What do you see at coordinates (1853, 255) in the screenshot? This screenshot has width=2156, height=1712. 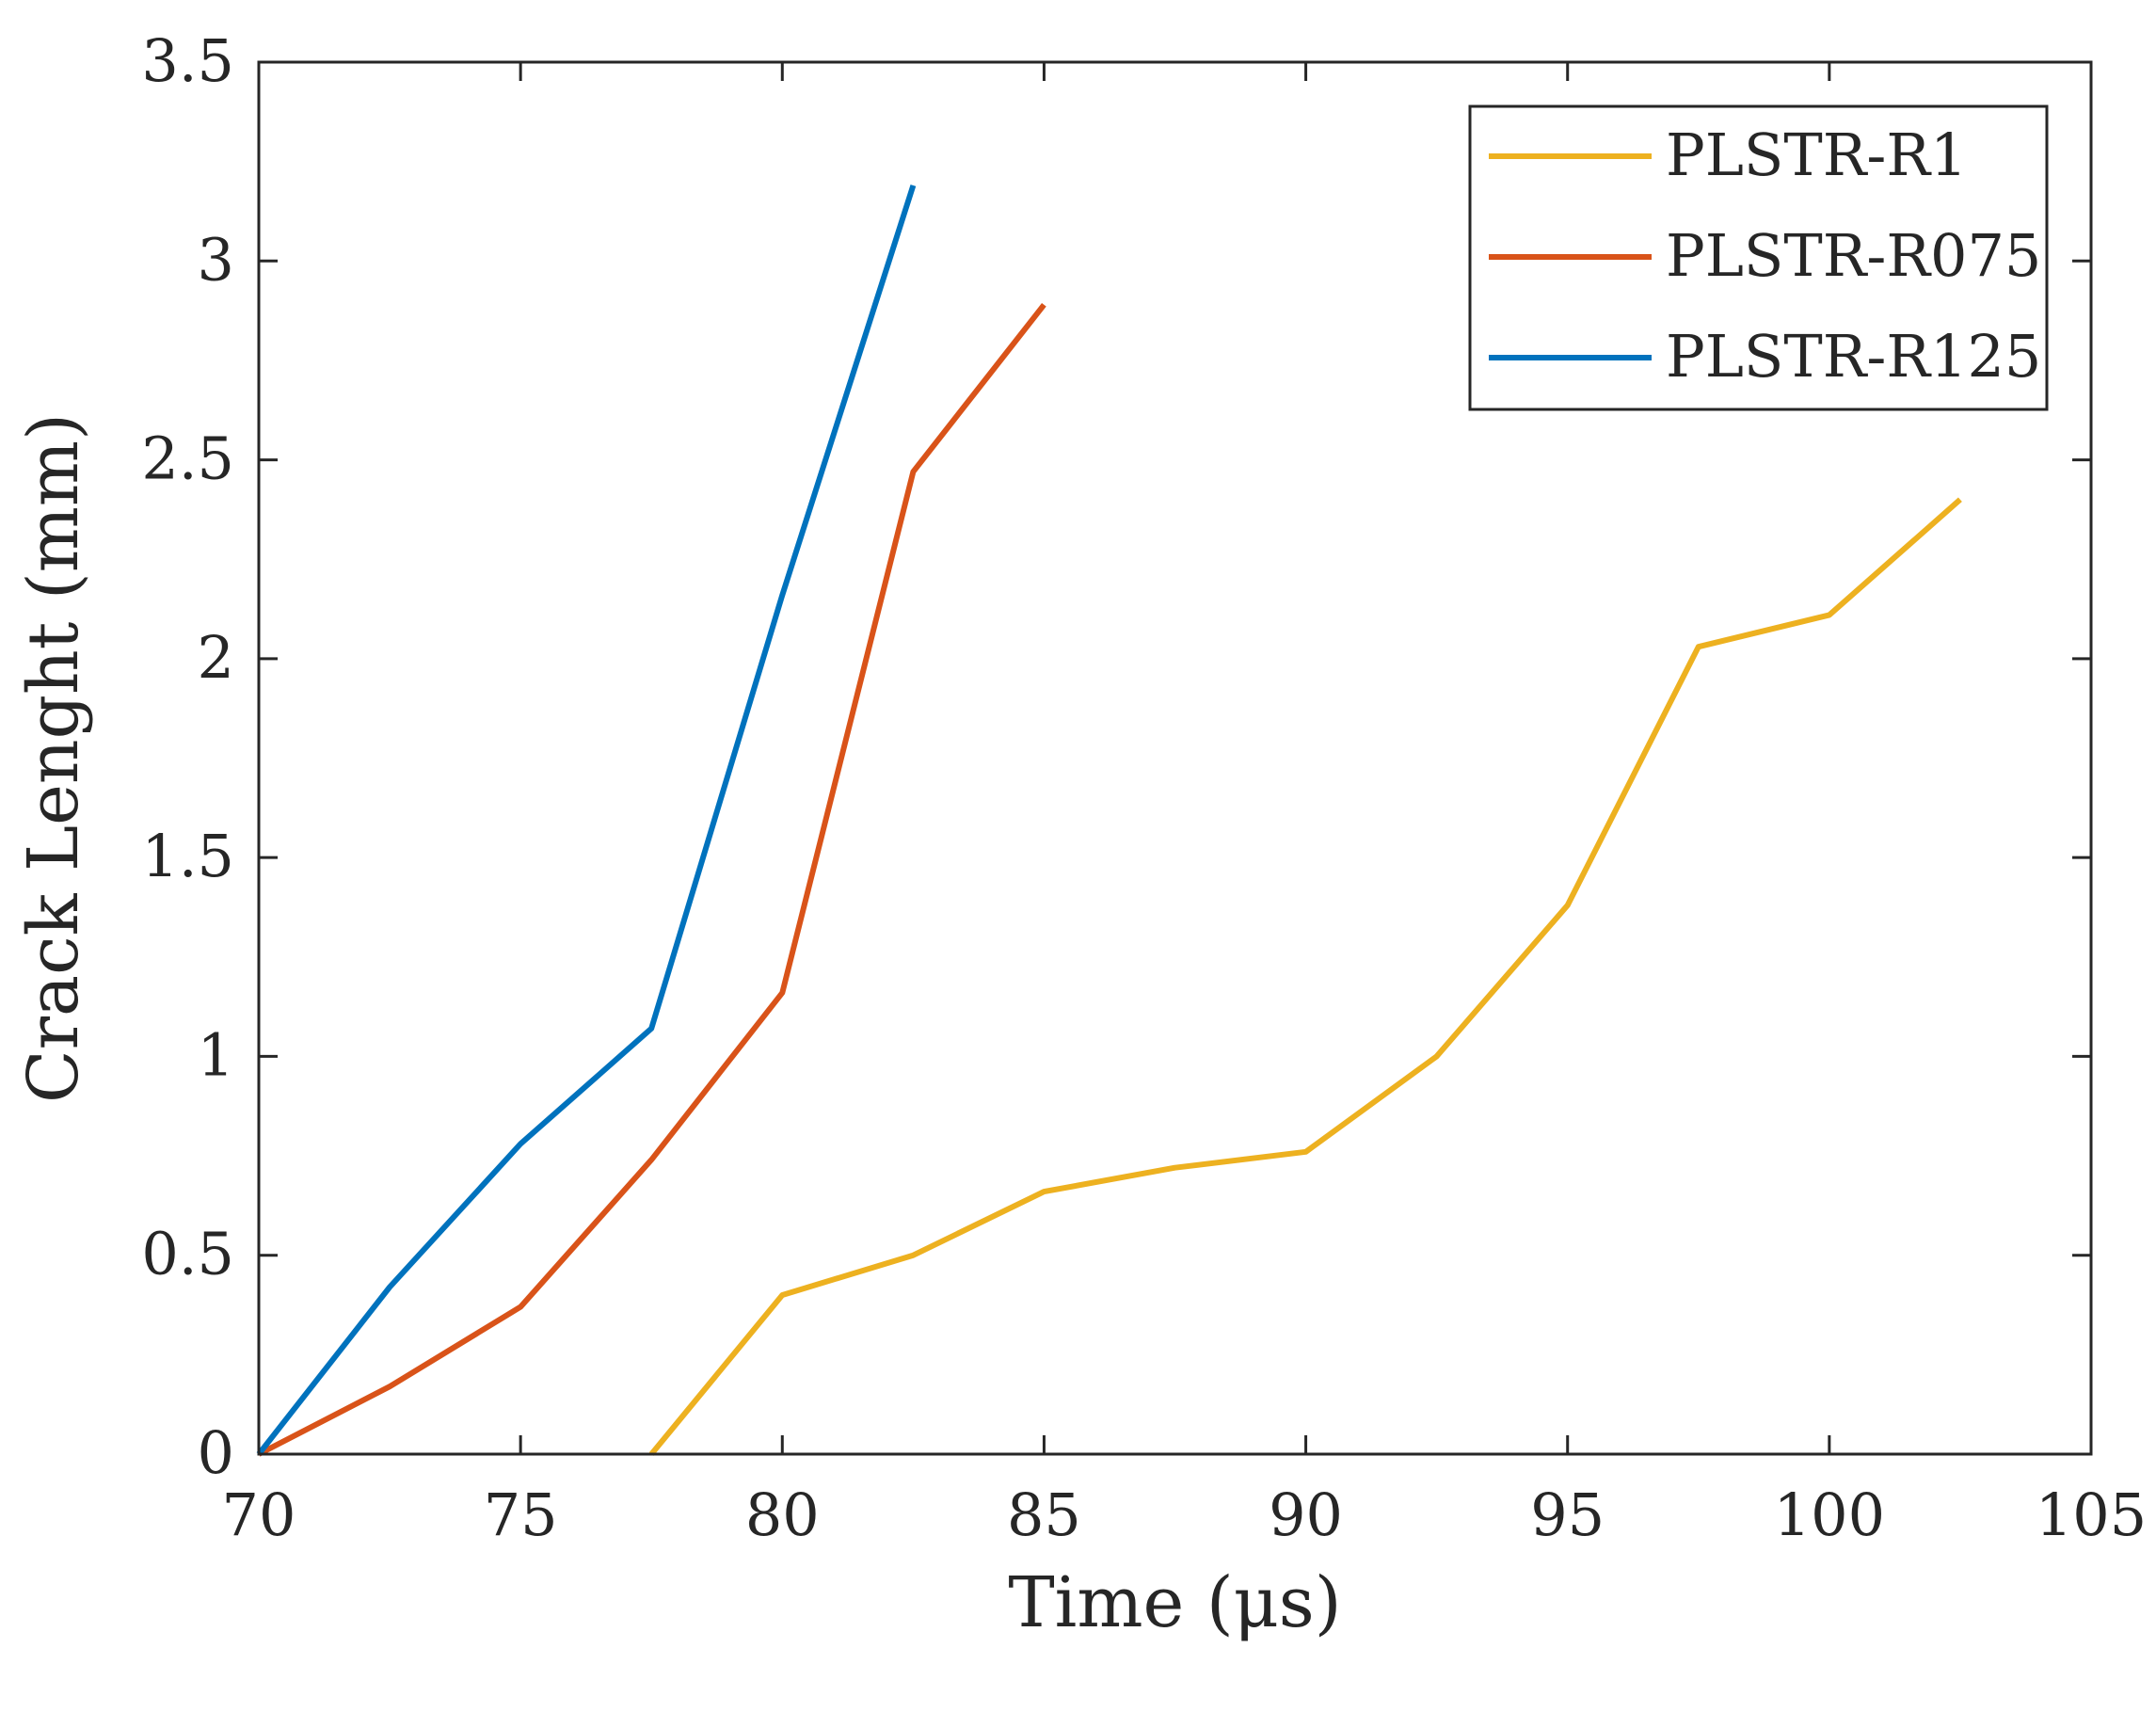 I see `legend-label: PLSTR-R075` at bounding box center [1853, 255].